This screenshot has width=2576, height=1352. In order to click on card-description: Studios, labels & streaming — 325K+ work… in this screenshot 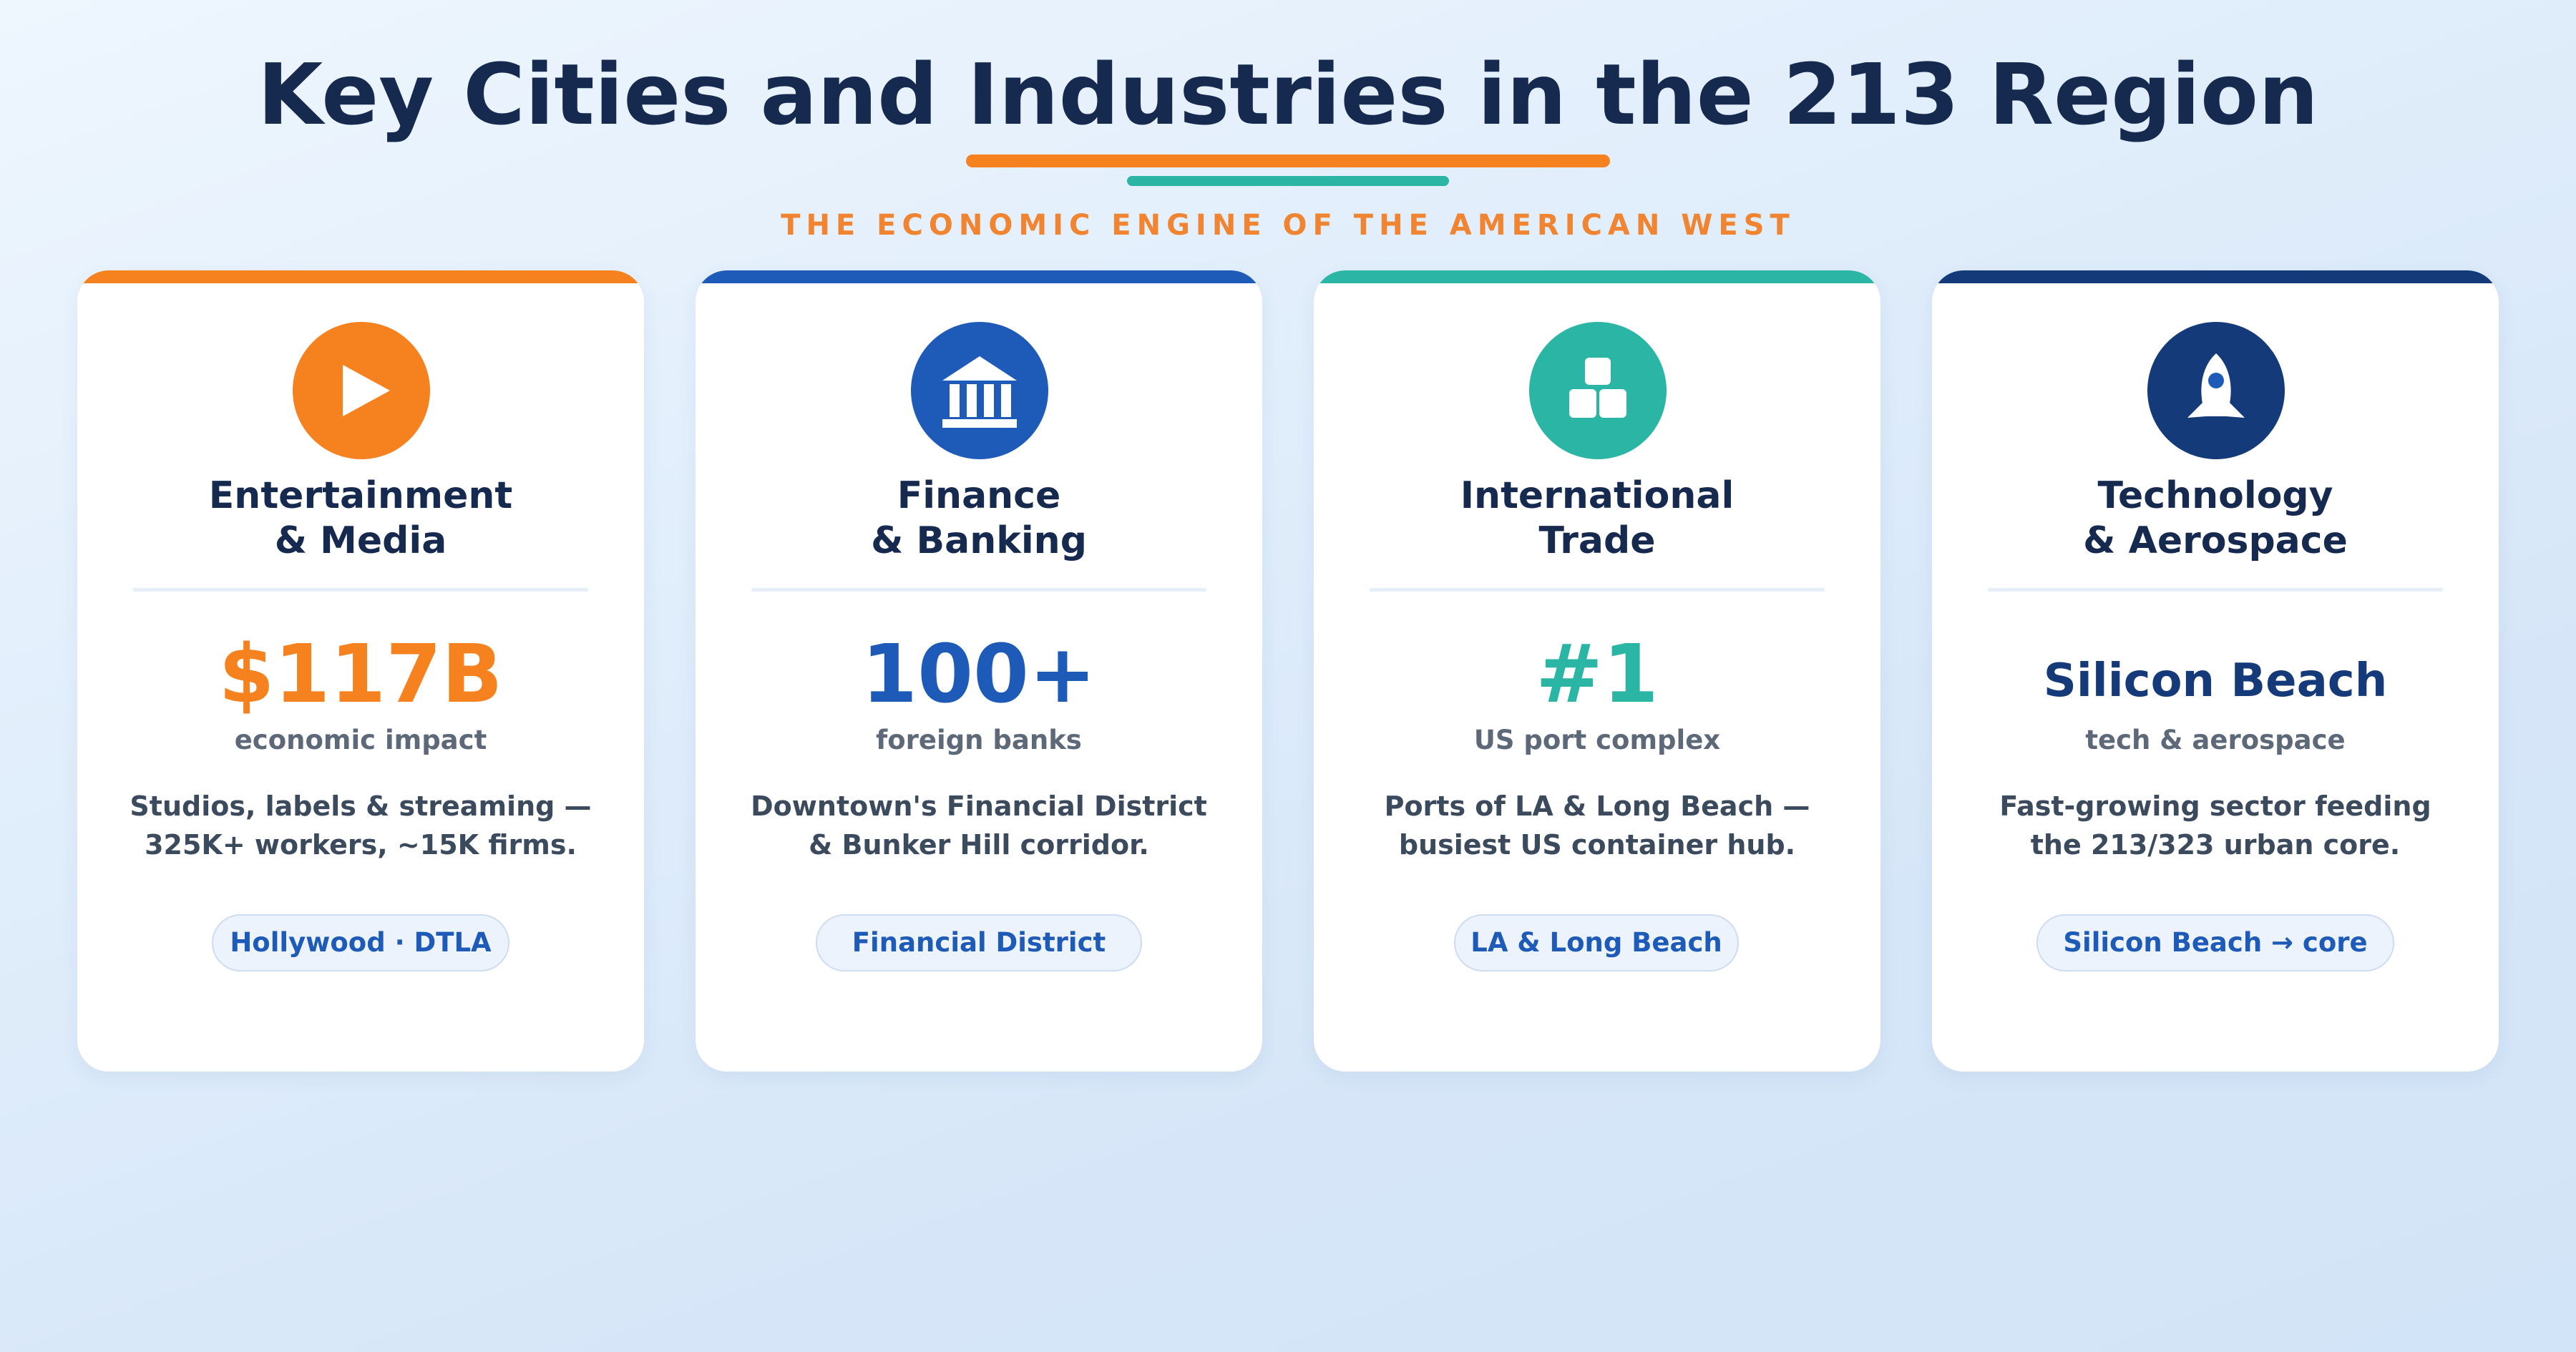, I will do `click(361, 826)`.